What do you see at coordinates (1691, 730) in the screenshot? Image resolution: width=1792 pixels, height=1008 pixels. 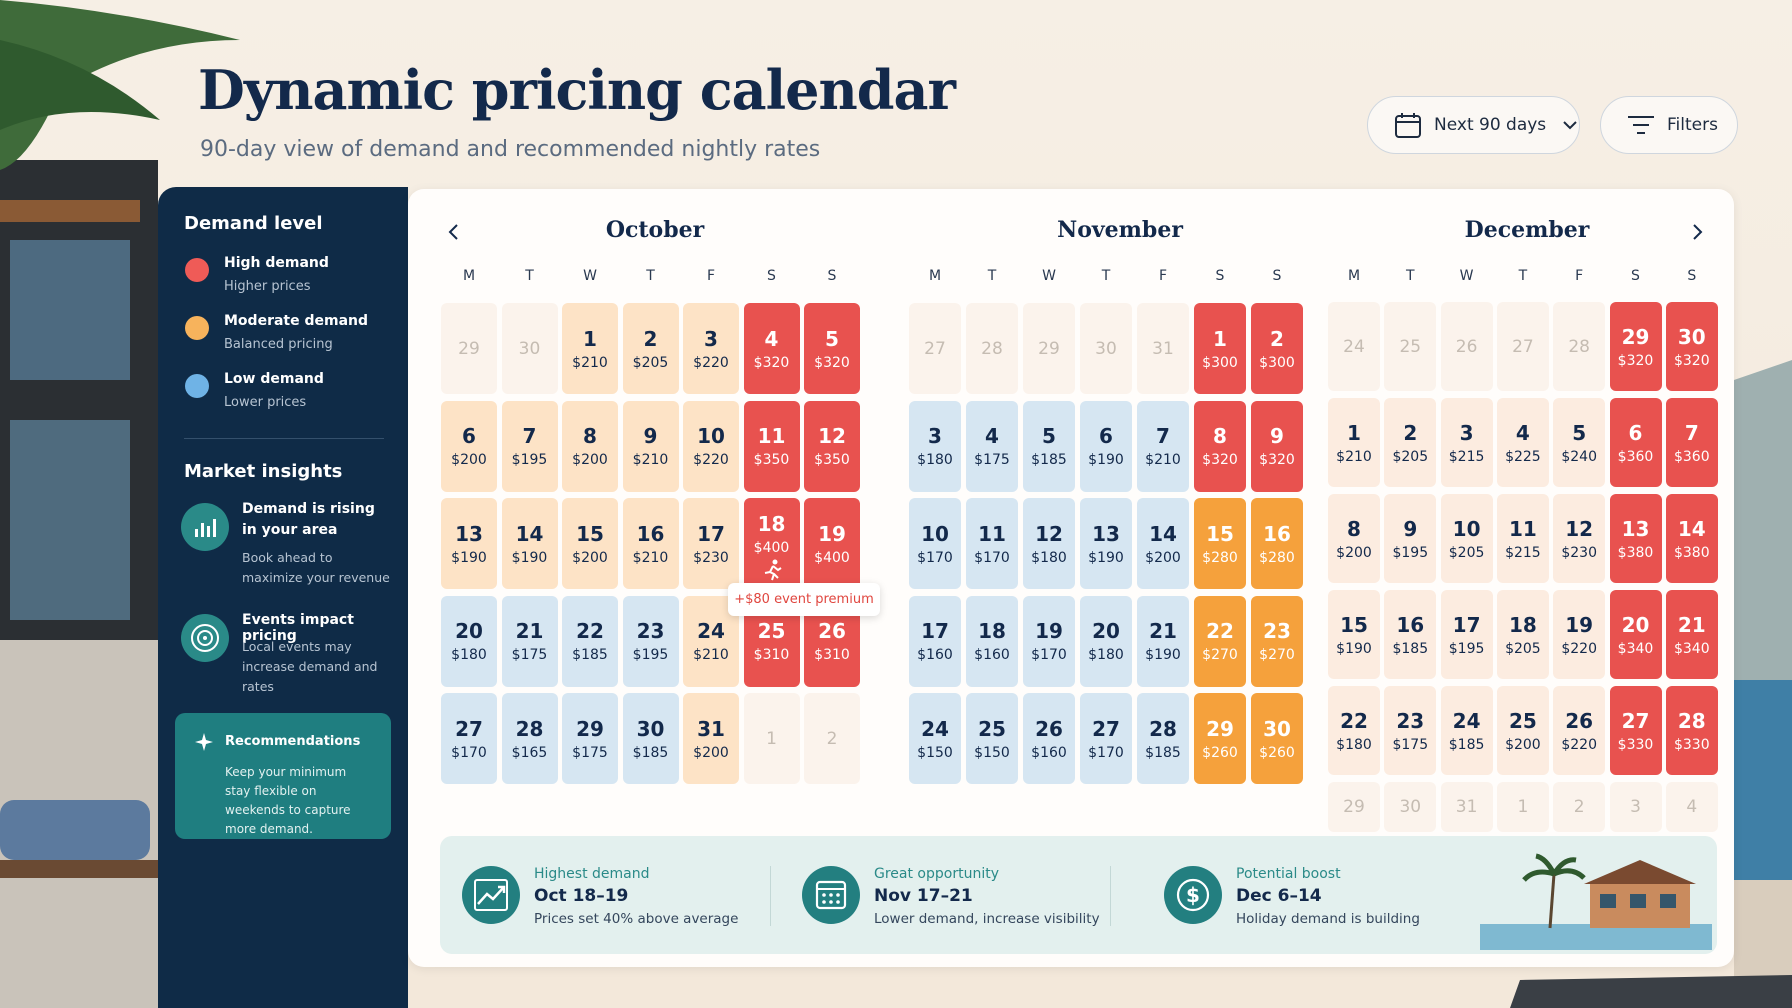 I see `day-cell: 28 $330` at bounding box center [1691, 730].